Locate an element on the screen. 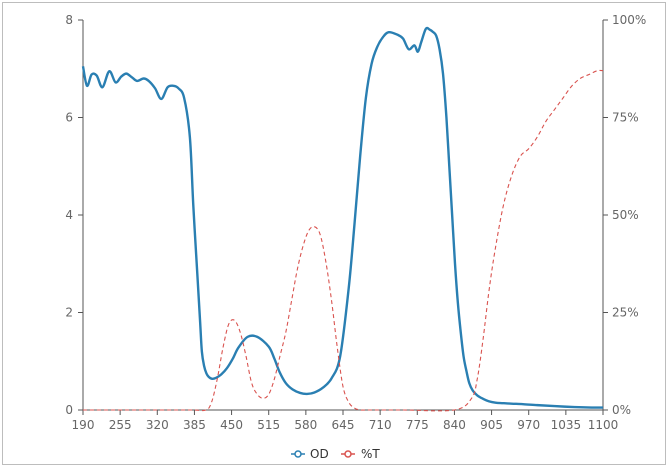 This screenshot has height=471, width=671. y-right-tick-label: 75% is located at coordinates (625, 118).